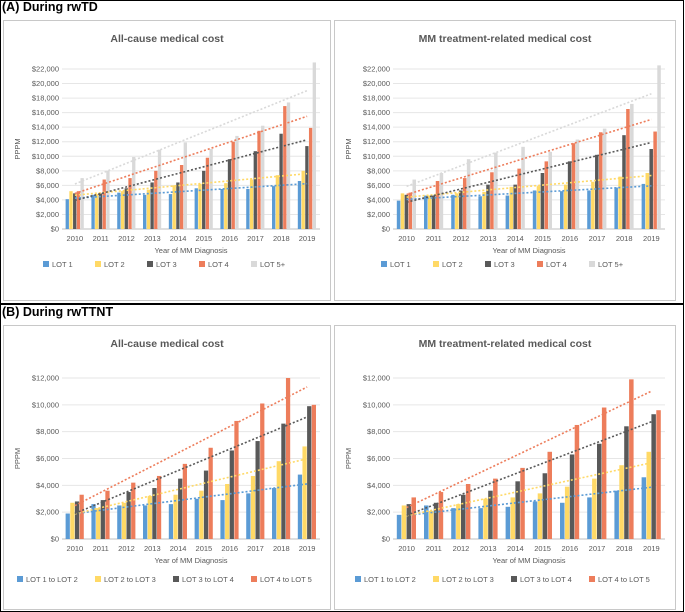 This screenshot has width=685, height=612. I want to click on section-a-title: (A) During rwTD, so click(50, 7).